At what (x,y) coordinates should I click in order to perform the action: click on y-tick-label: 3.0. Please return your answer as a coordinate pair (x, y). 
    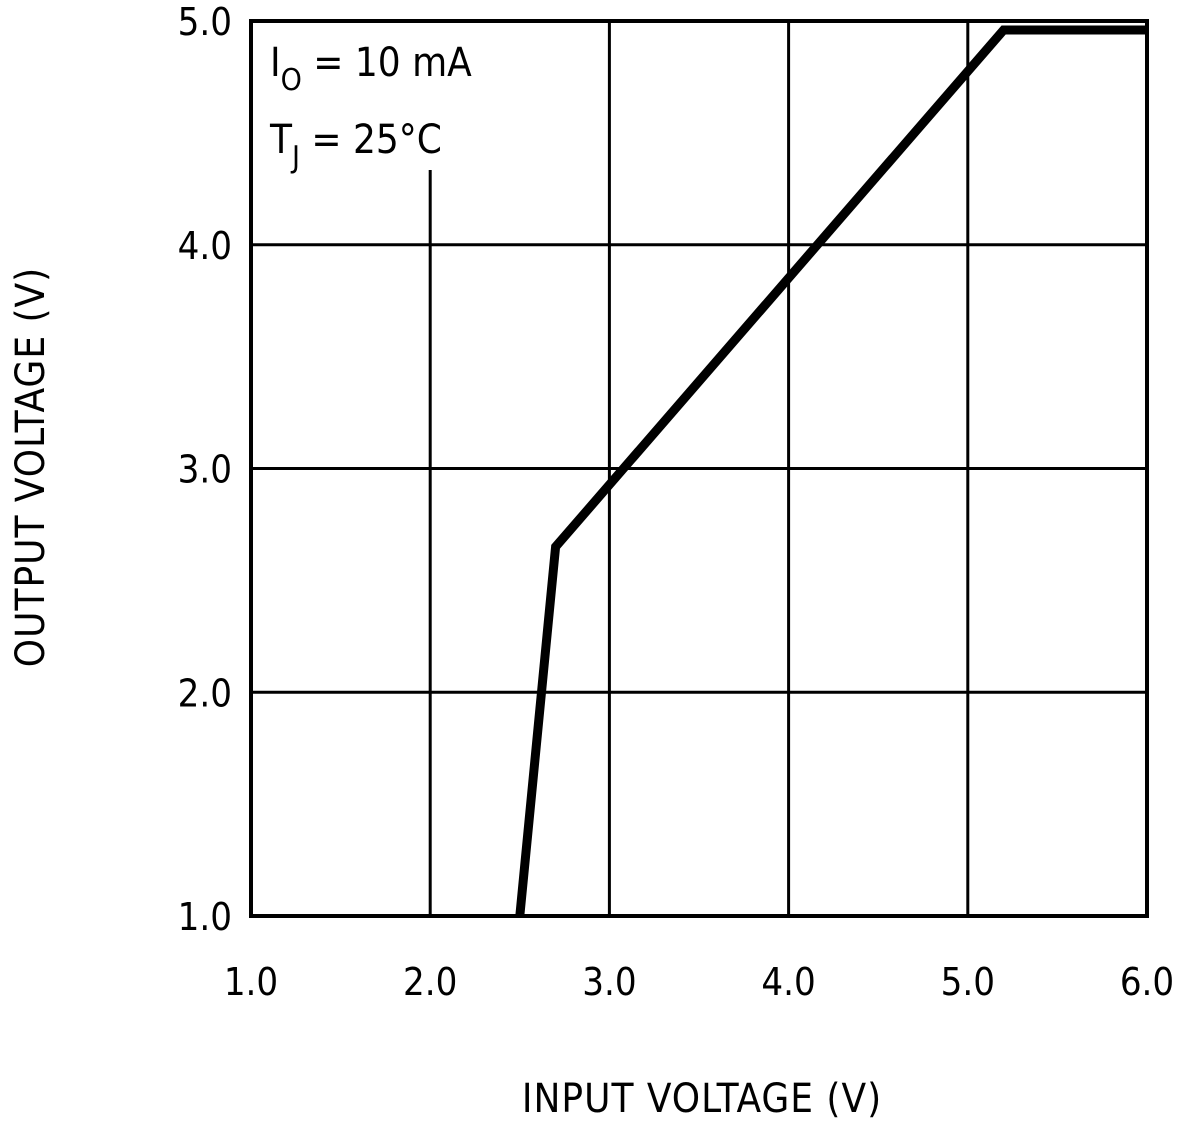
    Looking at the image, I should click on (205, 470).